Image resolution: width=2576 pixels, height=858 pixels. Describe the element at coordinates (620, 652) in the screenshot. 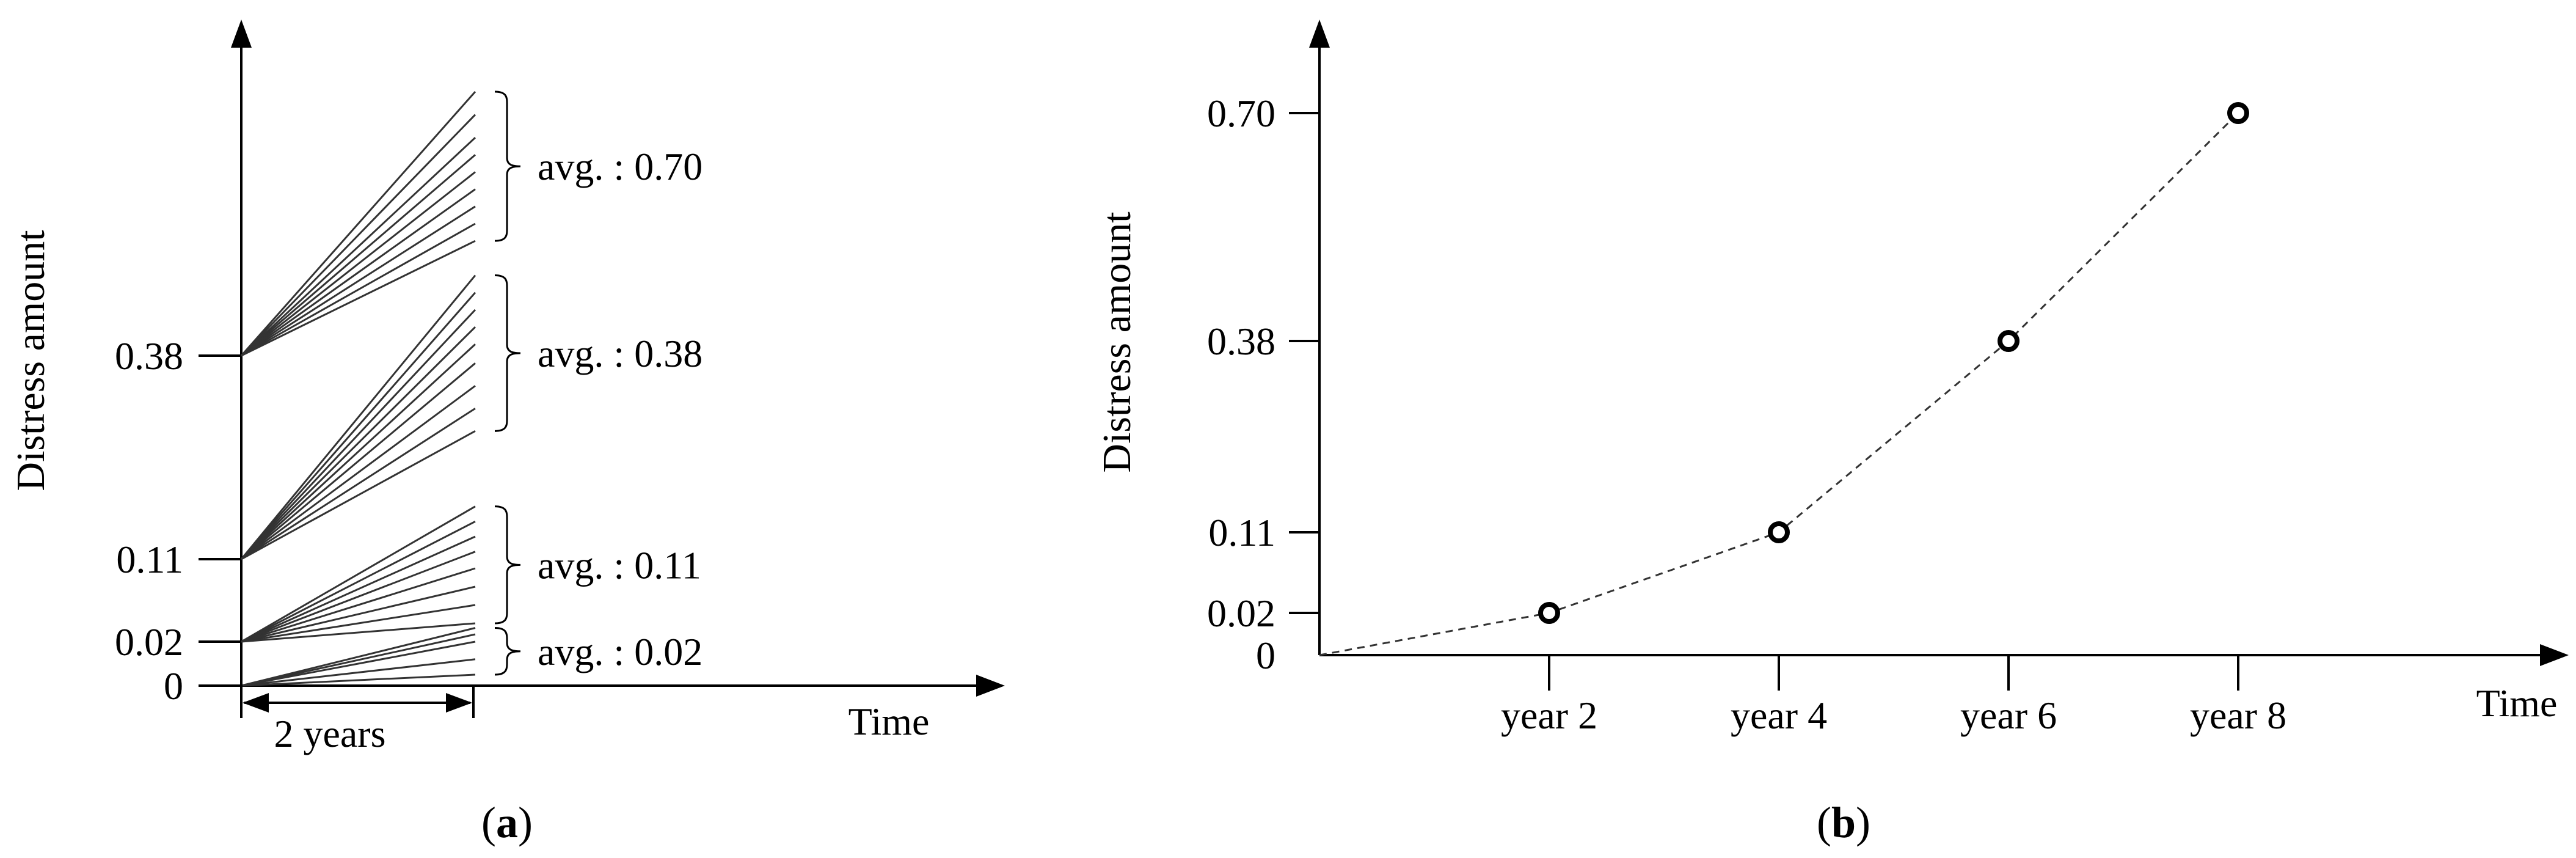

I see `panel-a-avg-label: avg. : 0.02` at that location.